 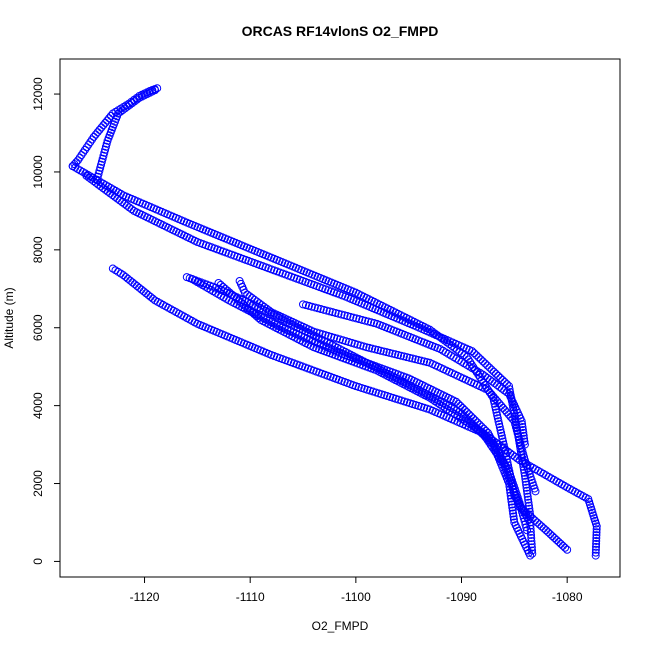 I want to click on y-tick-label: 10000, so click(x=38, y=172).